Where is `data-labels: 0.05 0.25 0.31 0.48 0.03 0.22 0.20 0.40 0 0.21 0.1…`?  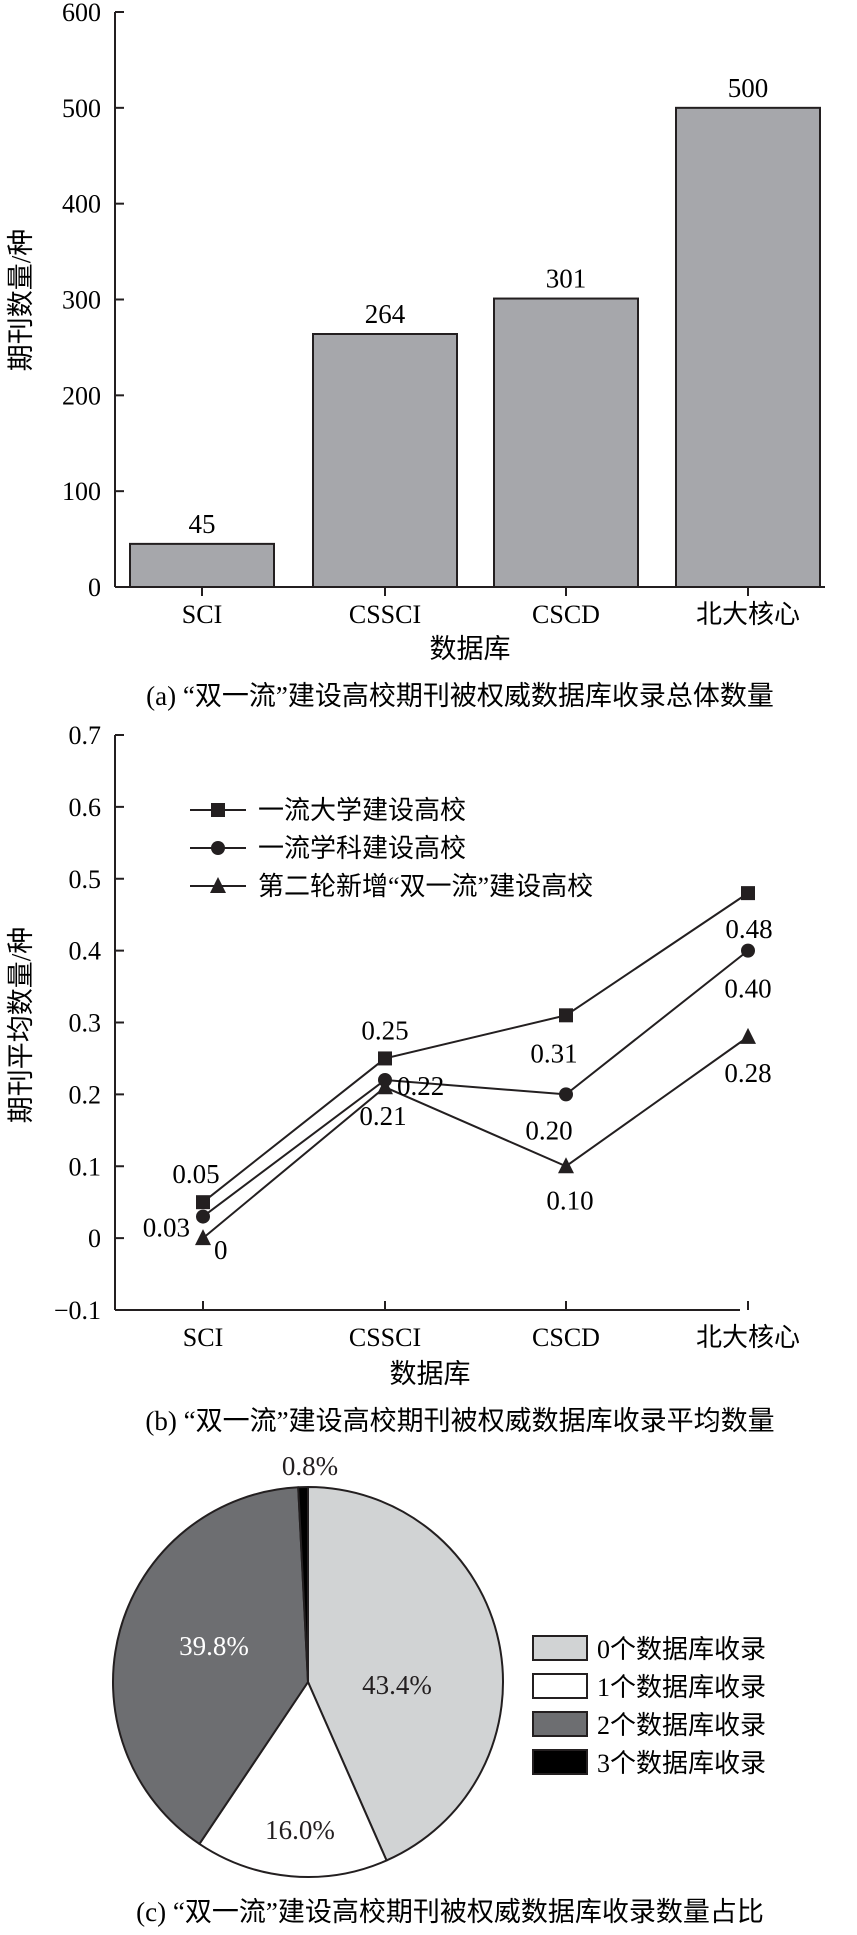 data-labels: 0.05 0.25 0.31 0.48 0.03 0.22 0.20 0.40 0 0.21 0.1… is located at coordinates (458, 1089).